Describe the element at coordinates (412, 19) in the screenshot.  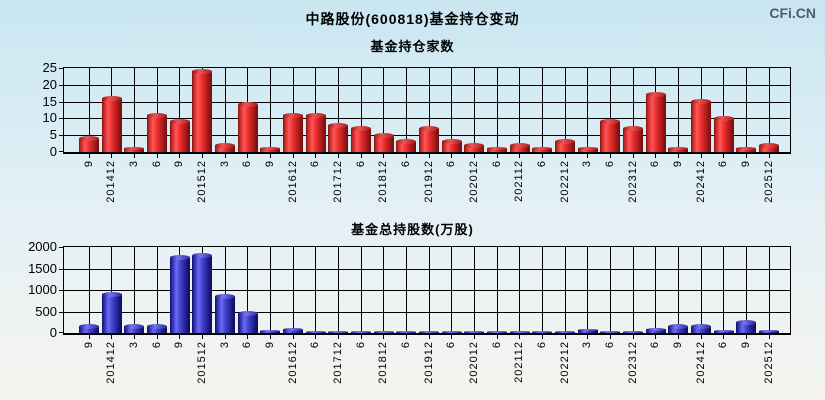
I see `page-title: 中路股份(600818)基金持仓变动` at that location.